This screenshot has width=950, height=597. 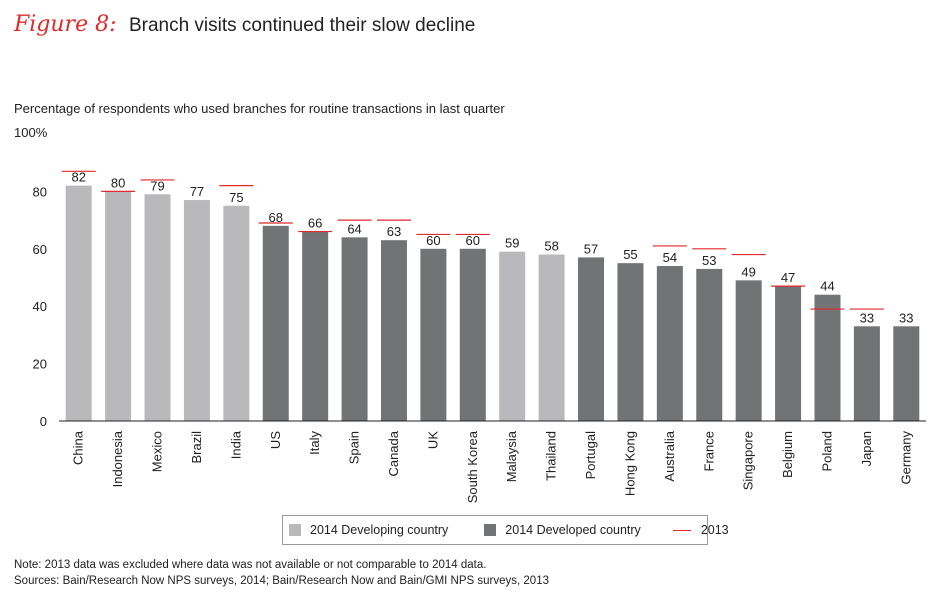 I want to click on x-tick-label: China, so click(x=78, y=447).